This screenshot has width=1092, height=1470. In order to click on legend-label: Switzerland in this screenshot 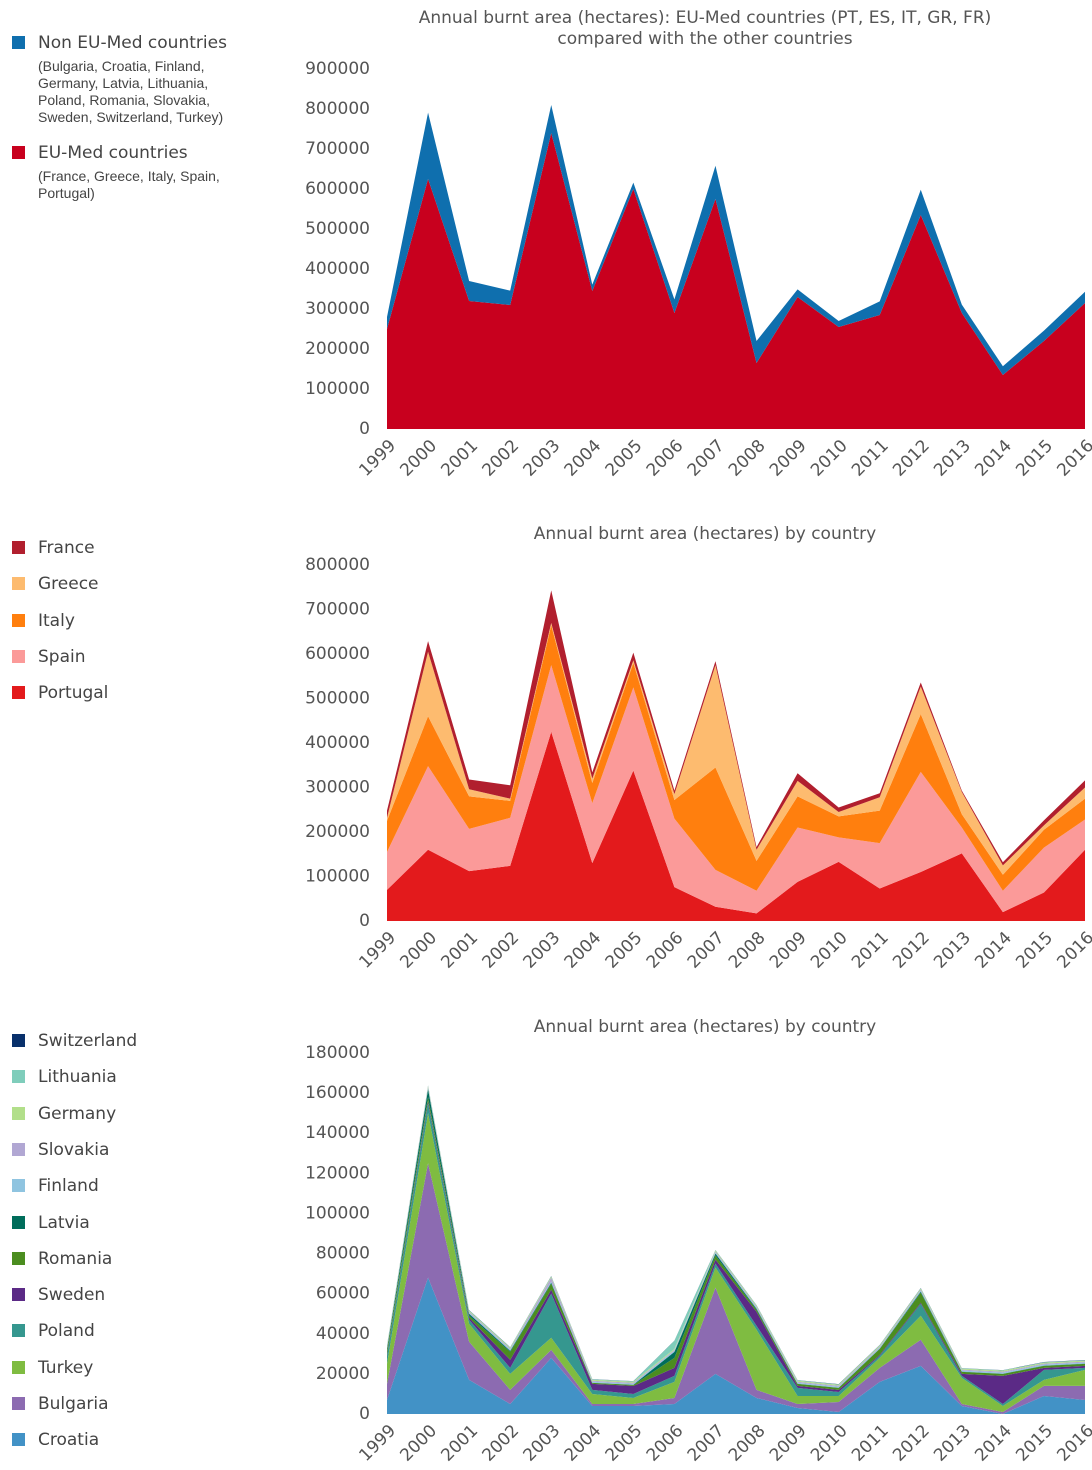, I will do `click(88, 1041)`.